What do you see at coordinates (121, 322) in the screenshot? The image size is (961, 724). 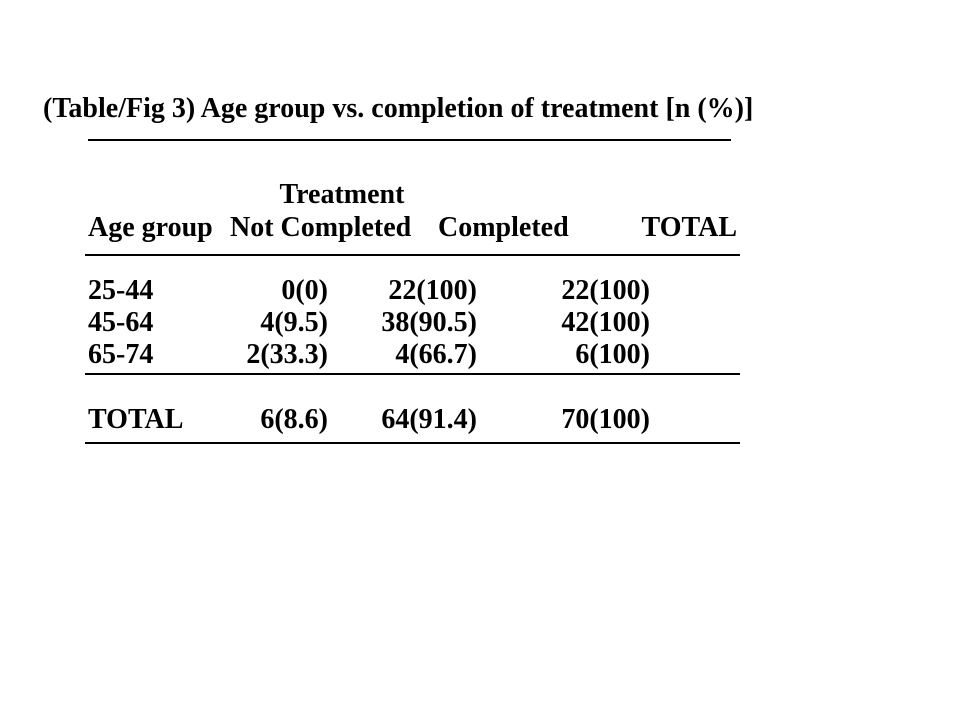 I see `cell-age-group: 45-64` at bounding box center [121, 322].